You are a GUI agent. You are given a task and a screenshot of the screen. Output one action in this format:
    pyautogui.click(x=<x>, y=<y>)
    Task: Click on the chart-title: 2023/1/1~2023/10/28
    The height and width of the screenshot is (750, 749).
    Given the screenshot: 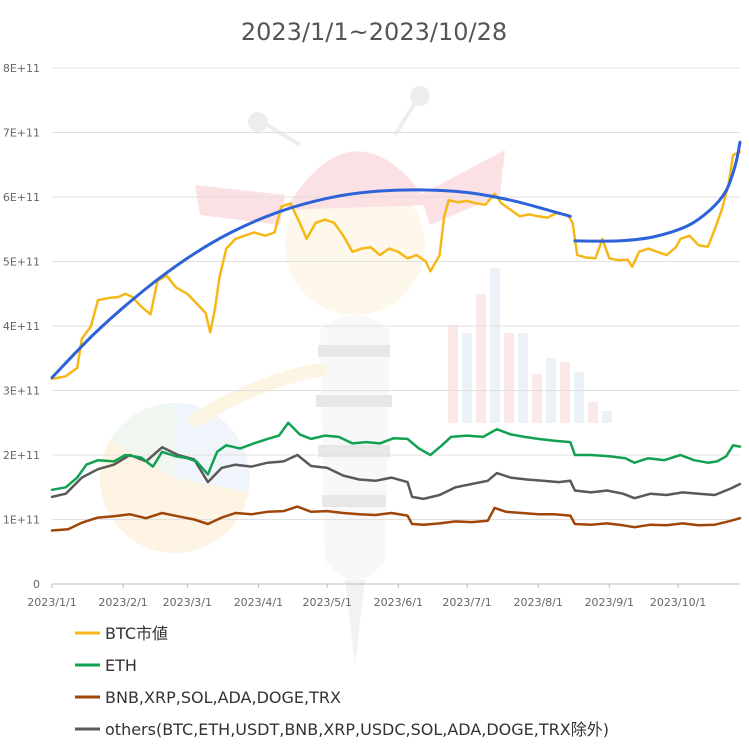 What is the action you would take?
    pyautogui.click(x=374, y=32)
    